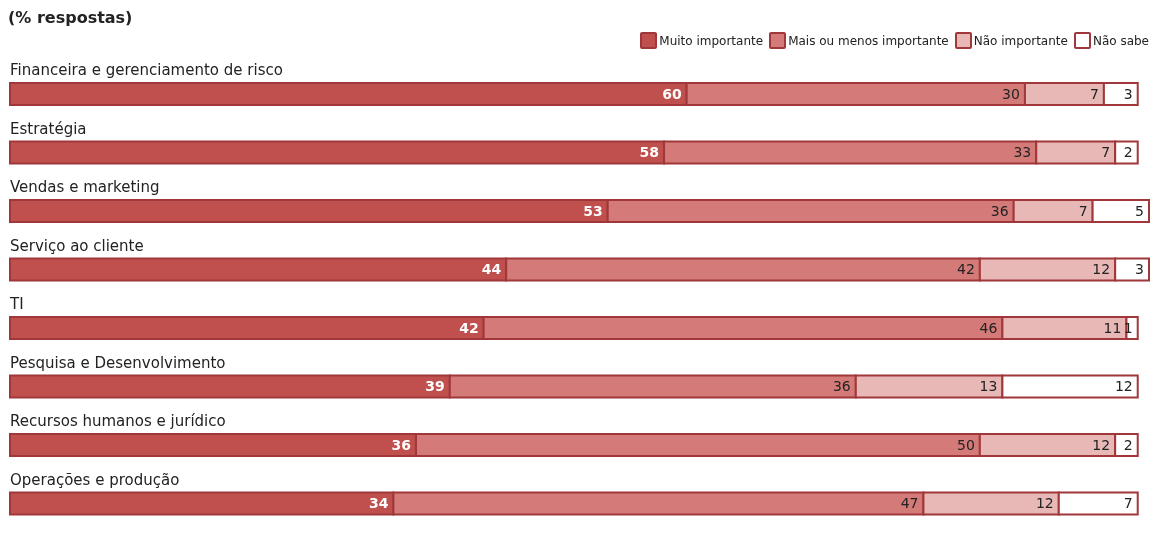 The height and width of the screenshot is (542, 1159). Describe the element at coordinates (95, 479) in the screenshot. I see `y-tick-label: Operações e produção` at that location.